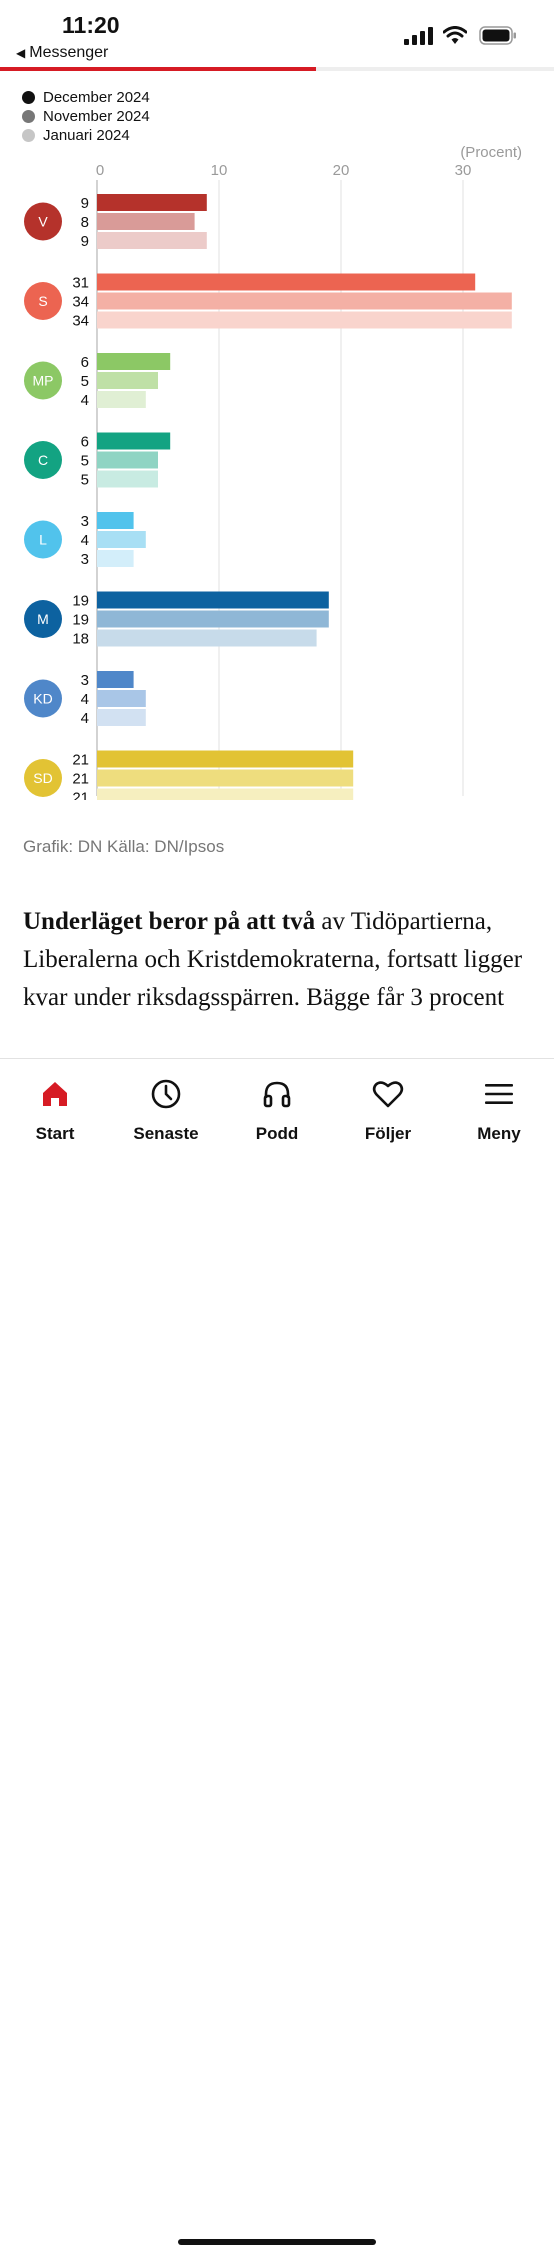 The height and width of the screenshot is (2245, 554). Describe the element at coordinates (341, 170) in the screenshot. I see `x-tick-label: 20` at that location.